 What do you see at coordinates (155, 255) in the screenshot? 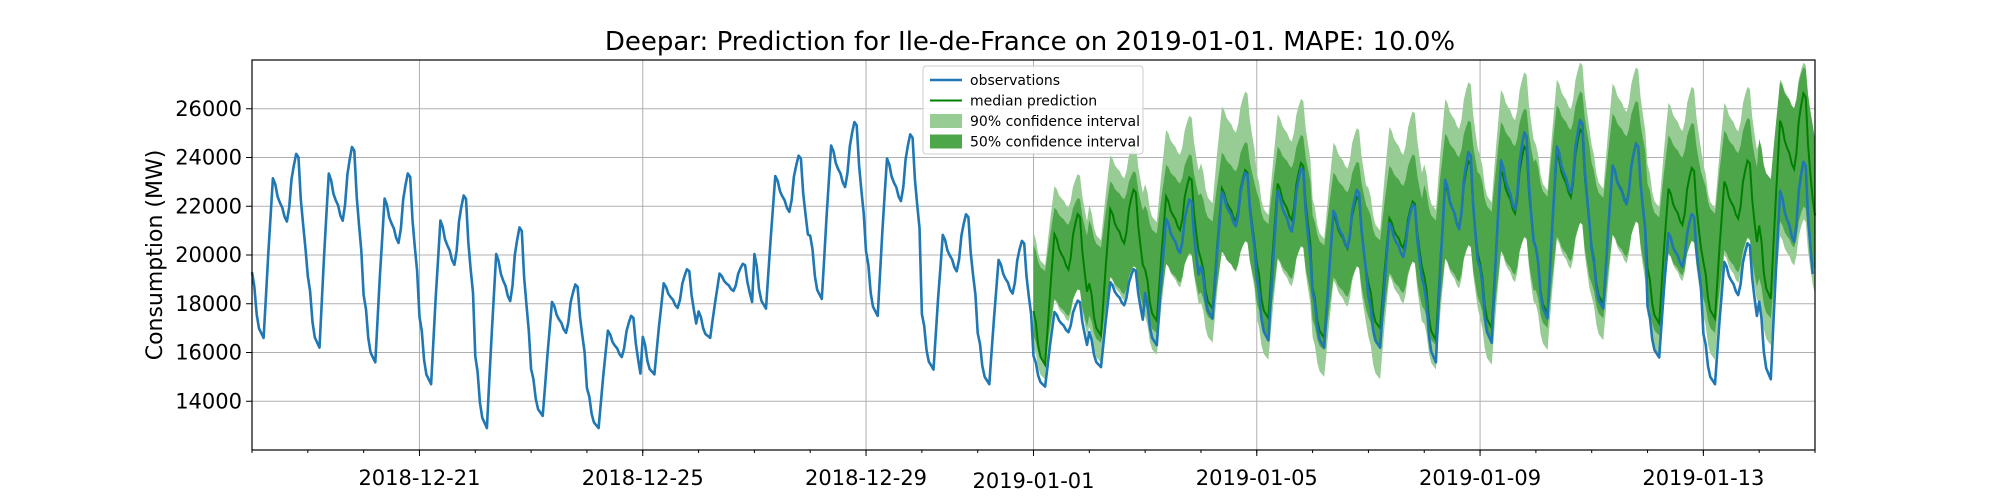
I see `y-axis-label: Consumption (MW)` at bounding box center [155, 255].